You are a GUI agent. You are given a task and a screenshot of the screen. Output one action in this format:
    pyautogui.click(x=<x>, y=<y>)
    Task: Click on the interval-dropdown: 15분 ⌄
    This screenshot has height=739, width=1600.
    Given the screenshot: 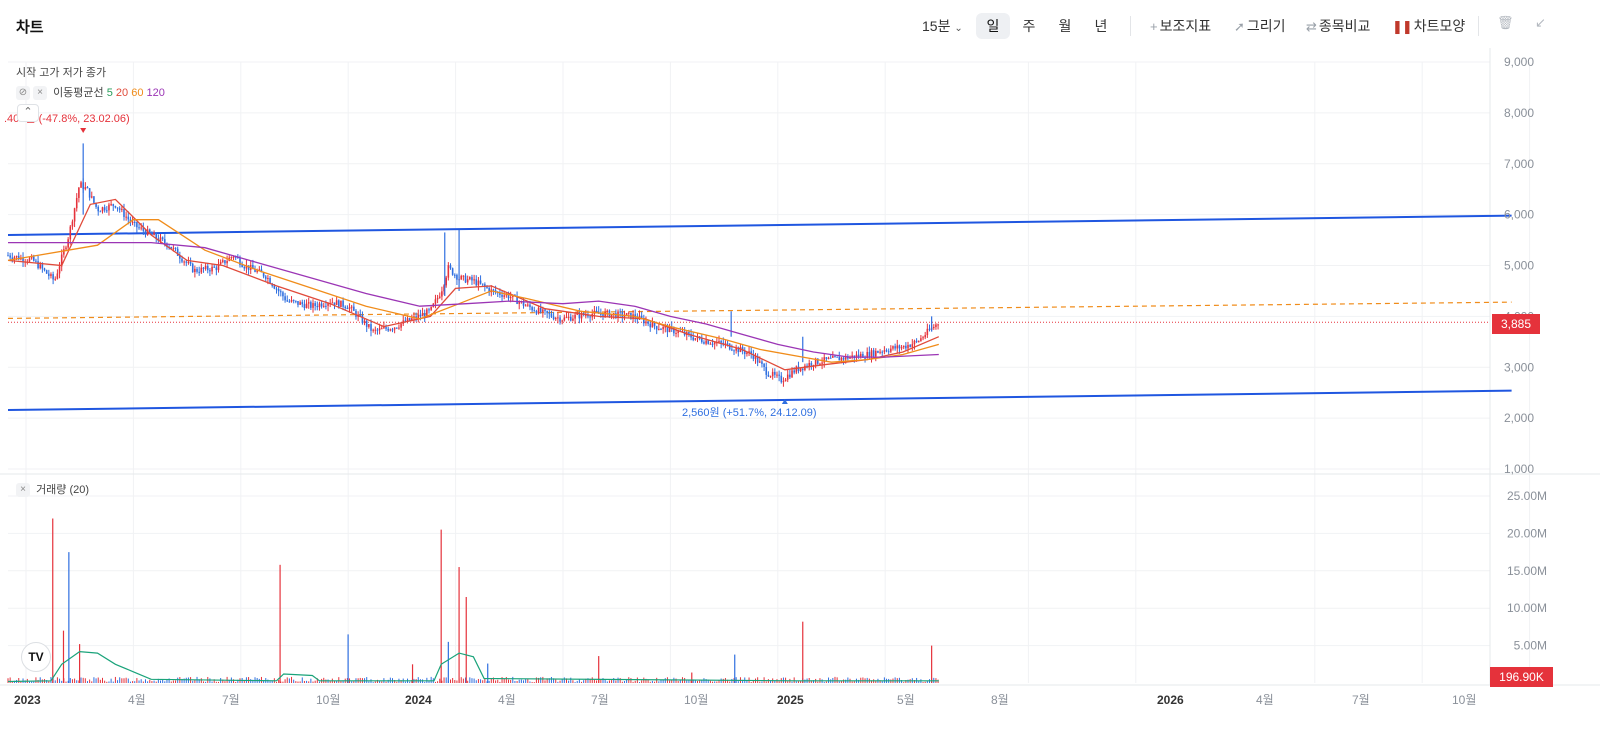 What is the action you would take?
    pyautogui.click(x=942, y=26)
    